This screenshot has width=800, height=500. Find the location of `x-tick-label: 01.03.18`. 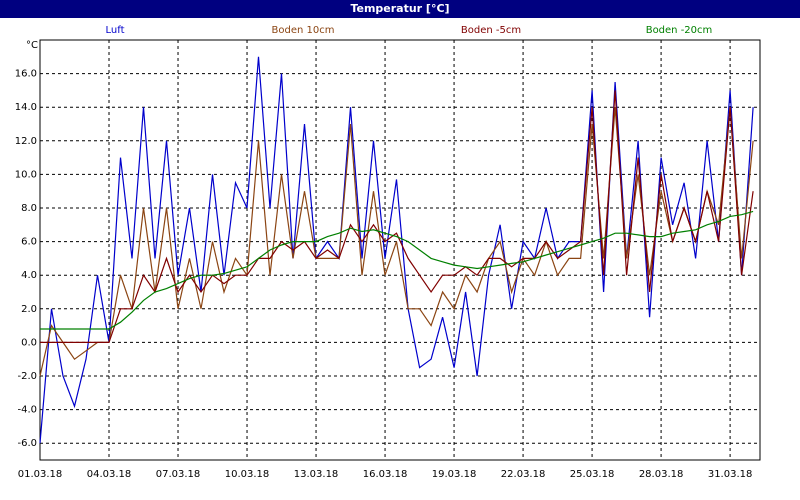

x-tick-label: 01.03.18 is located at coordinates (40, 474).